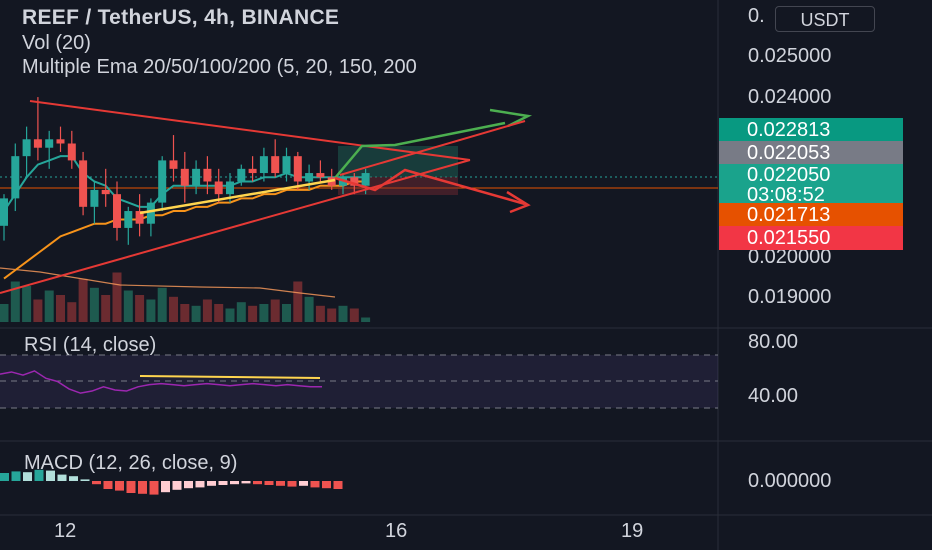 The image size is (932, 550). I want to click on rsi-axis-label: 40.00, so click(773, 396).